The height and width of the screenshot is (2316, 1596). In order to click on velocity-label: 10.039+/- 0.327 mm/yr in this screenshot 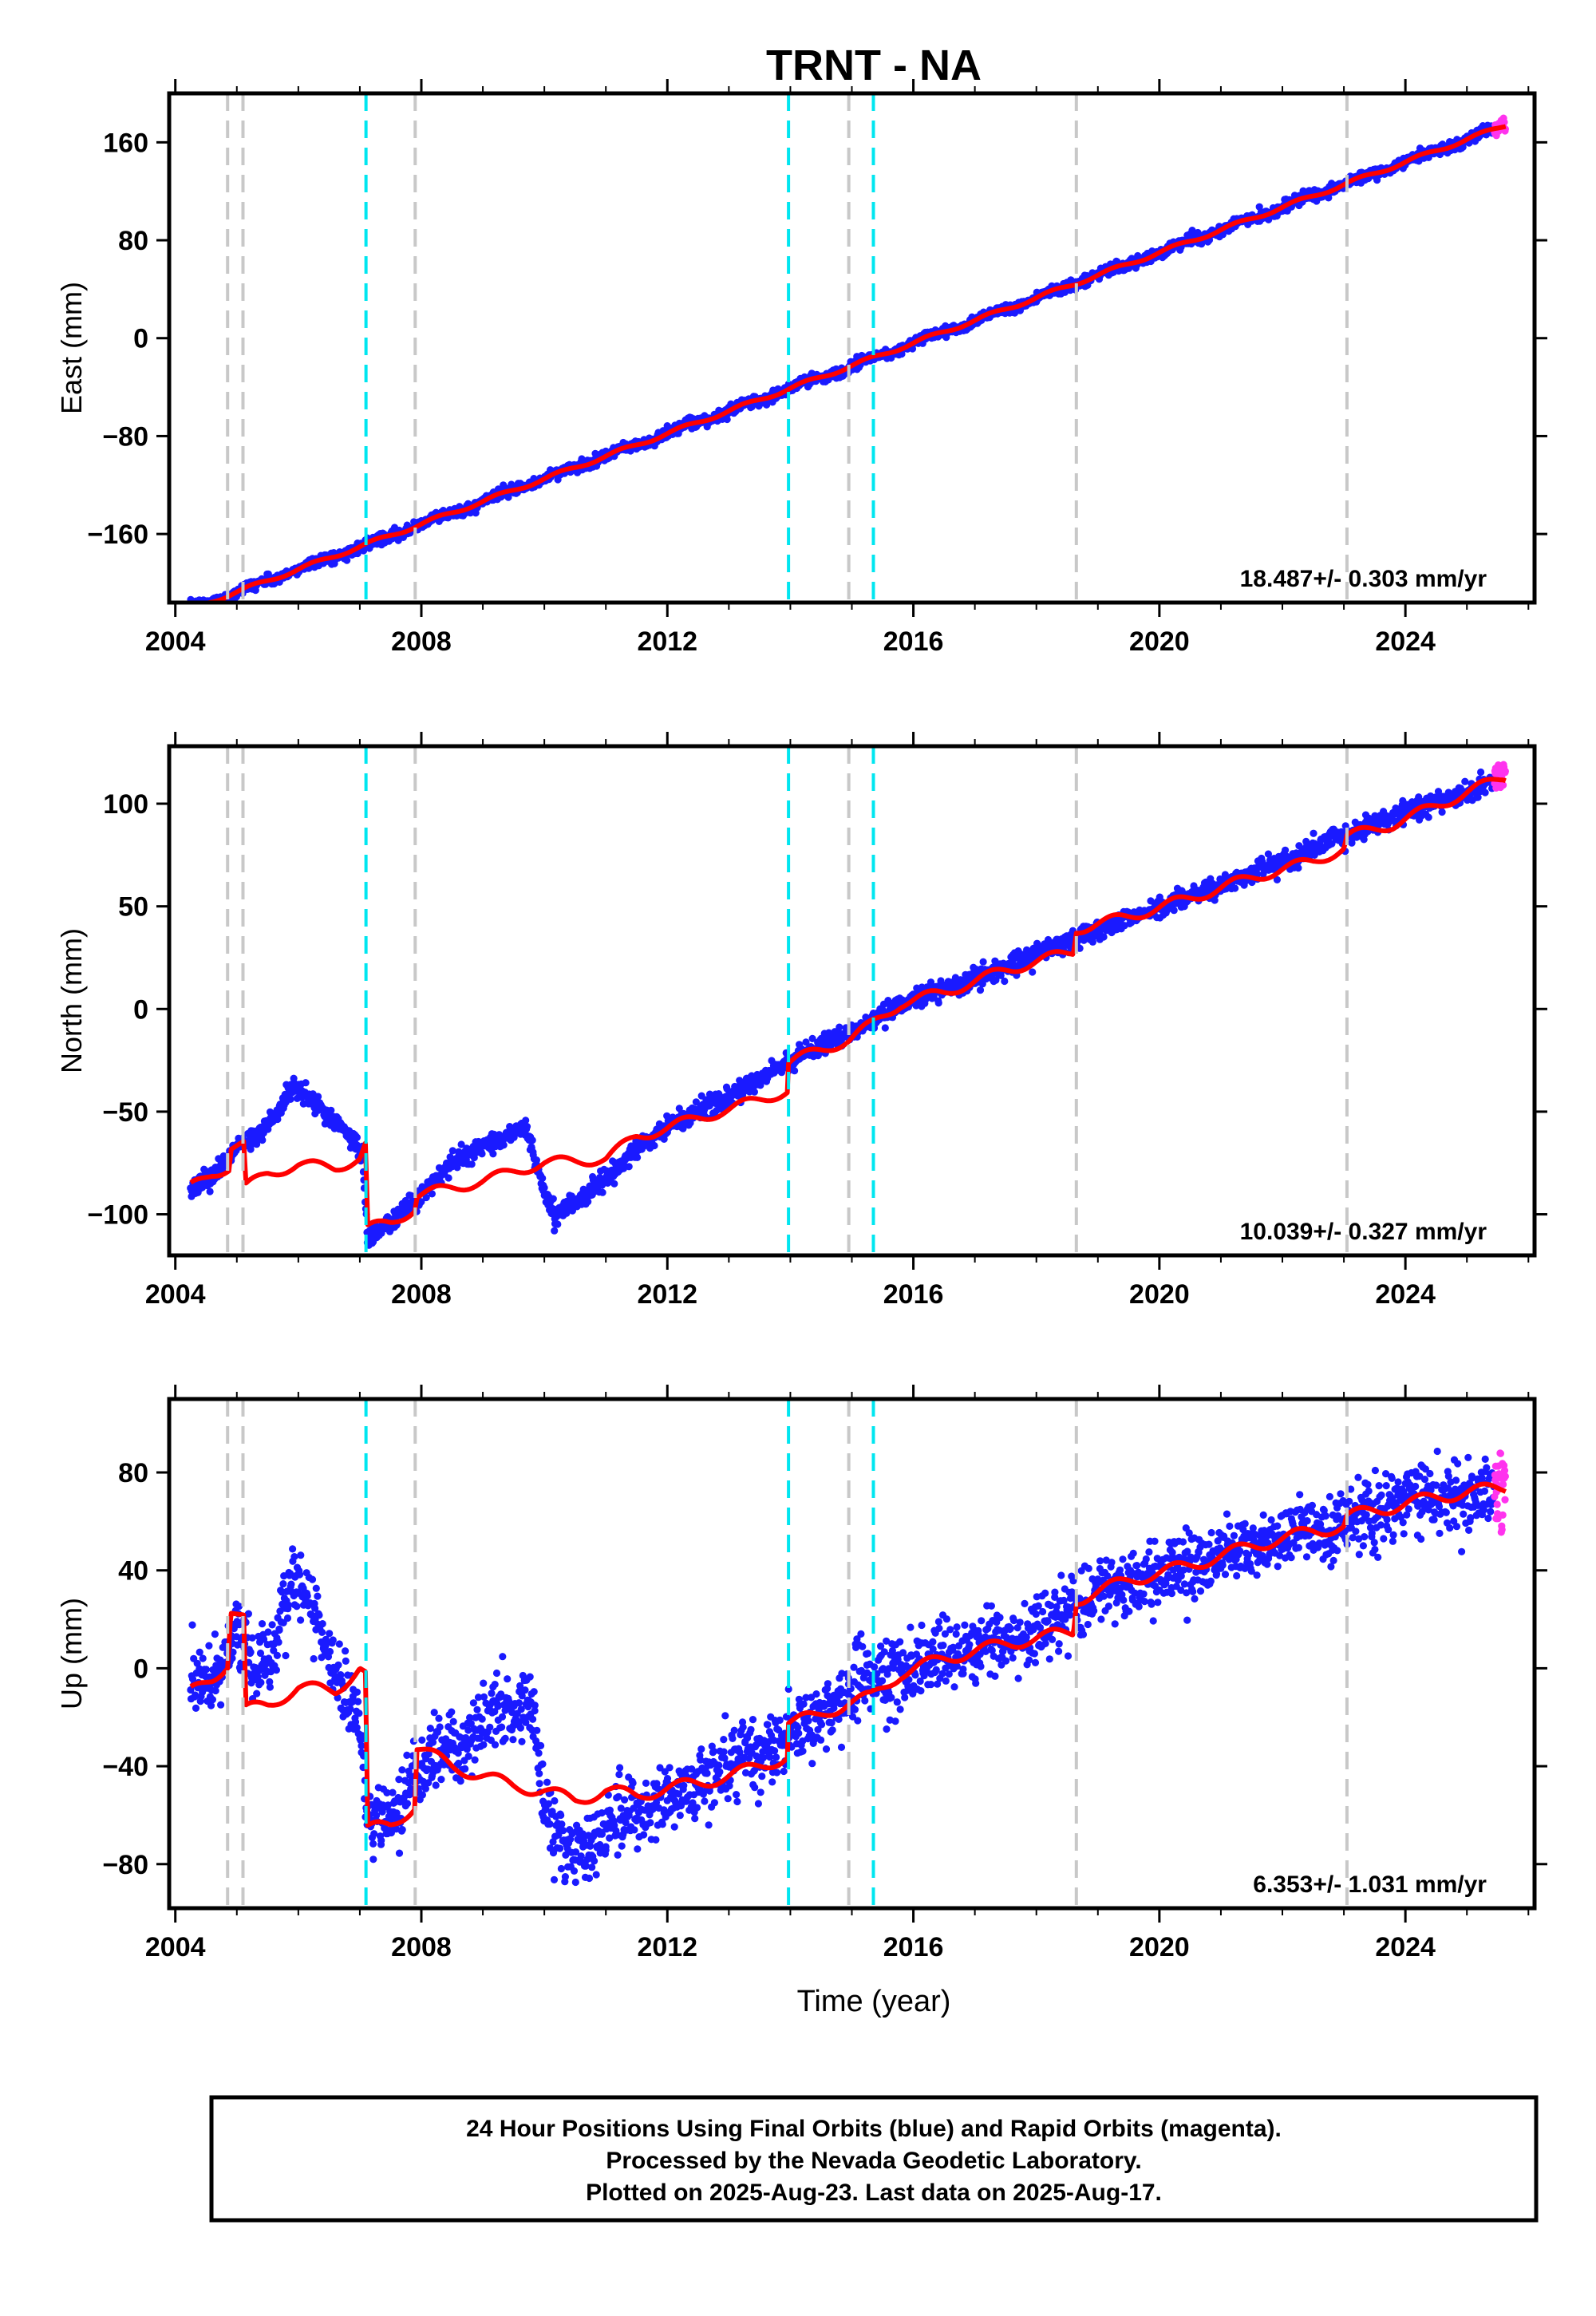, I will do `click(1363, 1232)`.